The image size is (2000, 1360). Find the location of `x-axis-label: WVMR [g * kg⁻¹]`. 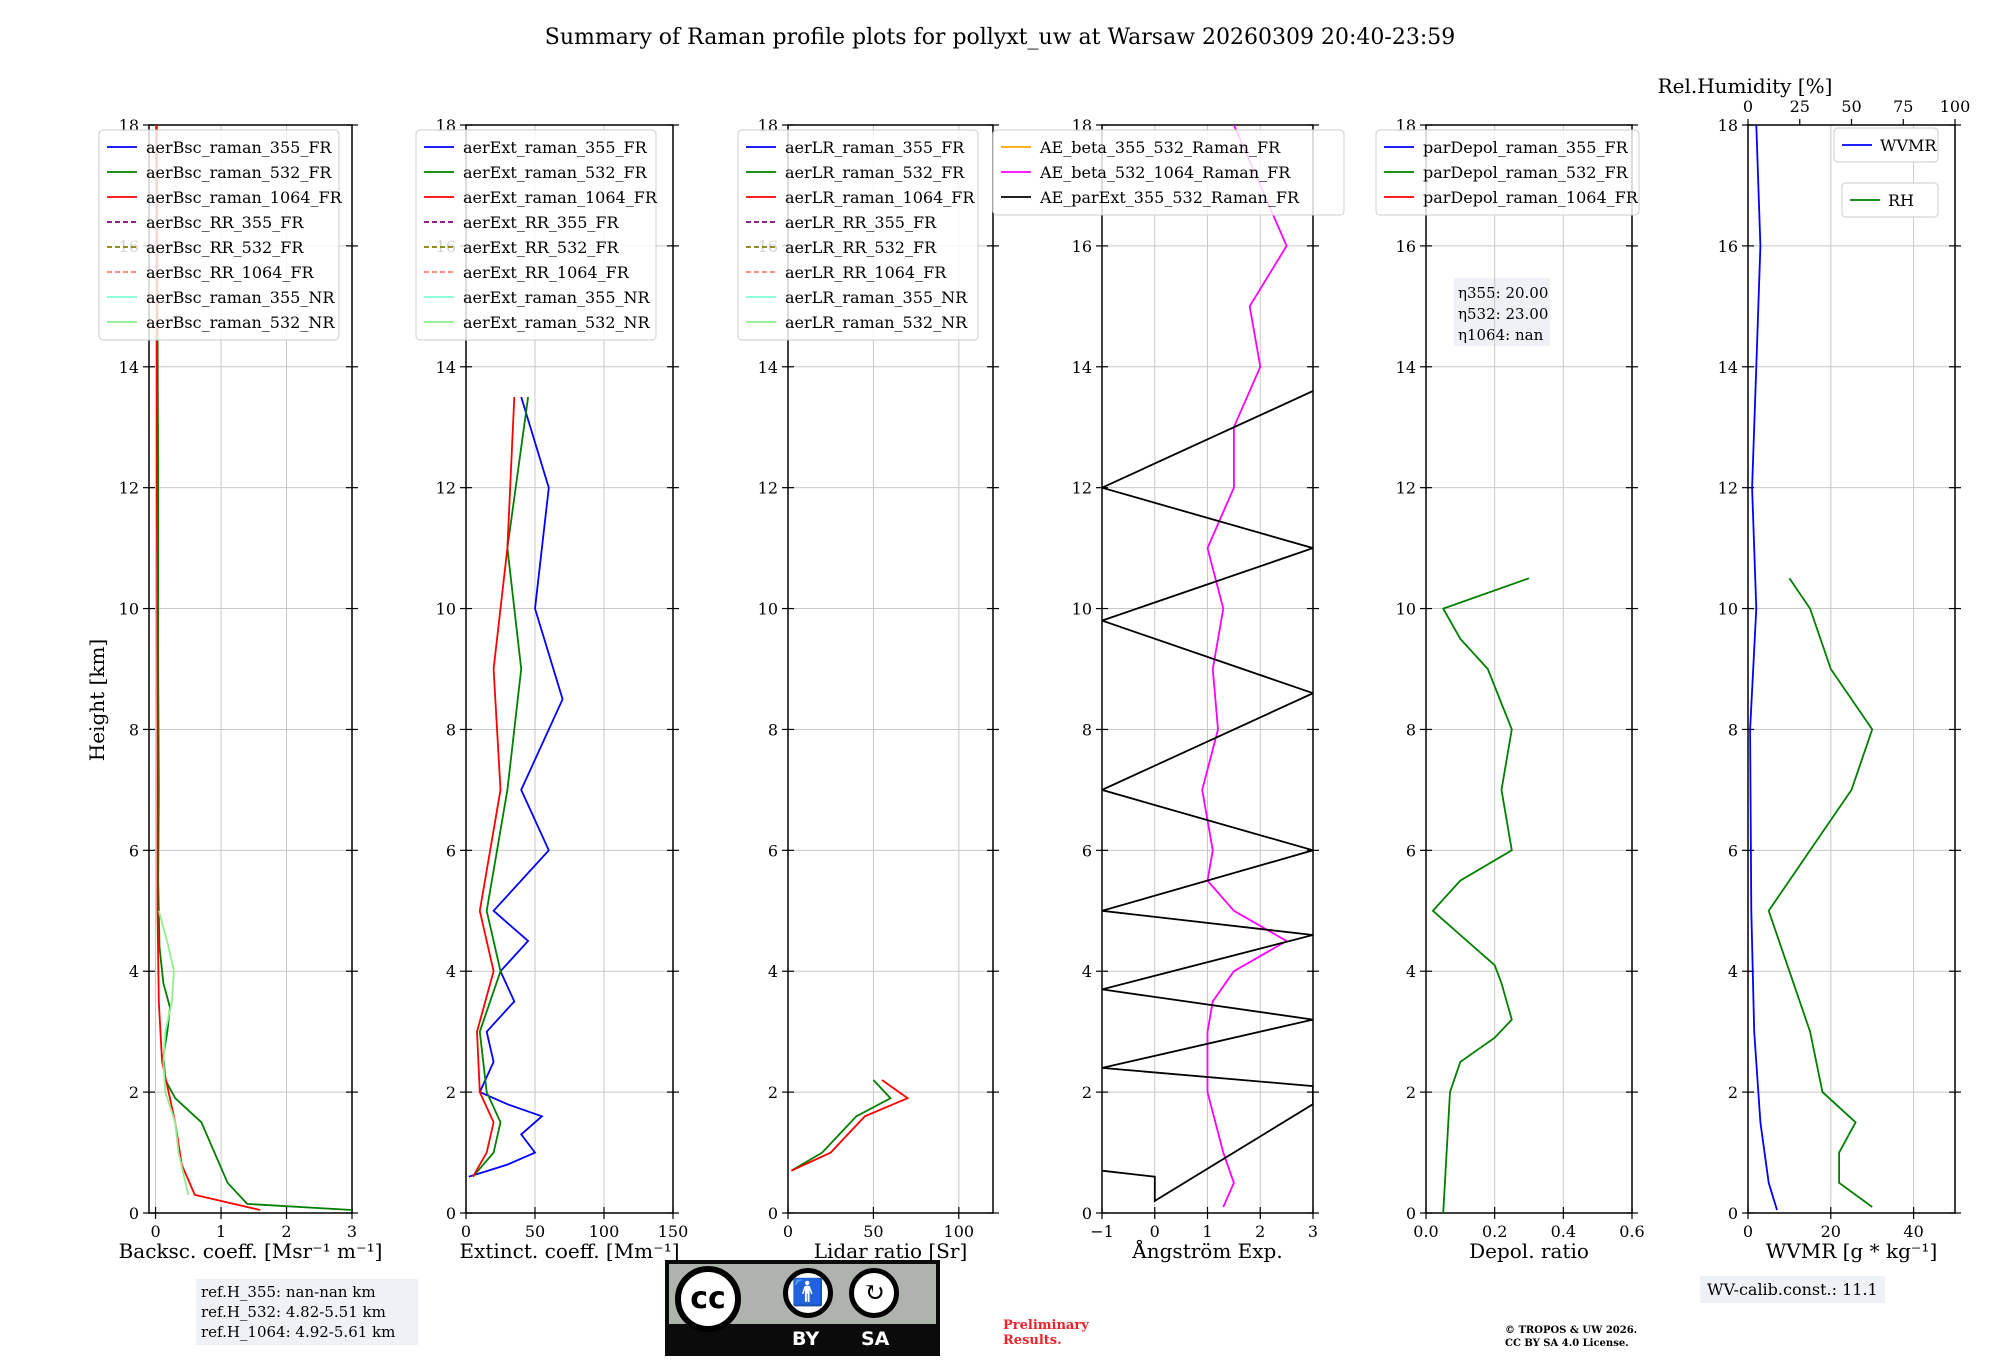

x-axis-label: WVMR [g * kg⁻¹] is located at coordinates (1852, 1251).